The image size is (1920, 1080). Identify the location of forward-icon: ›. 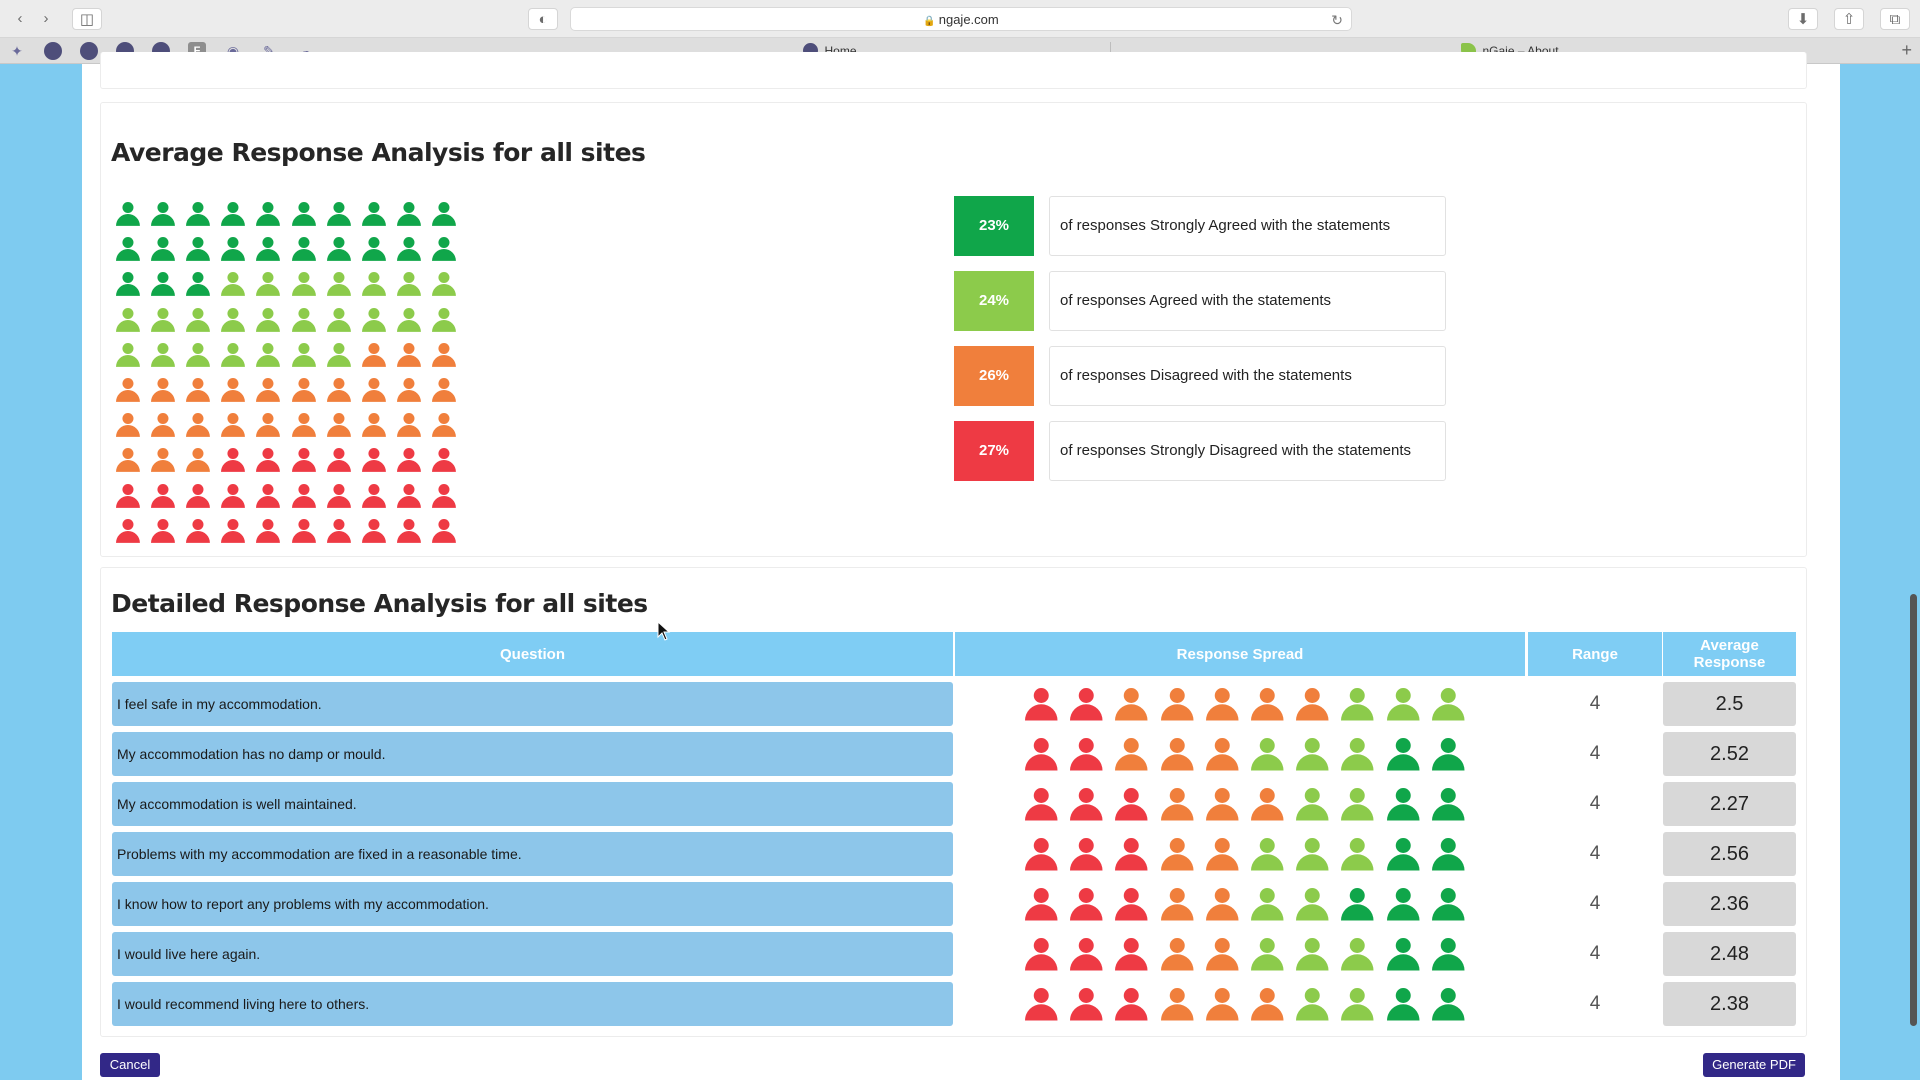
(46, 18).